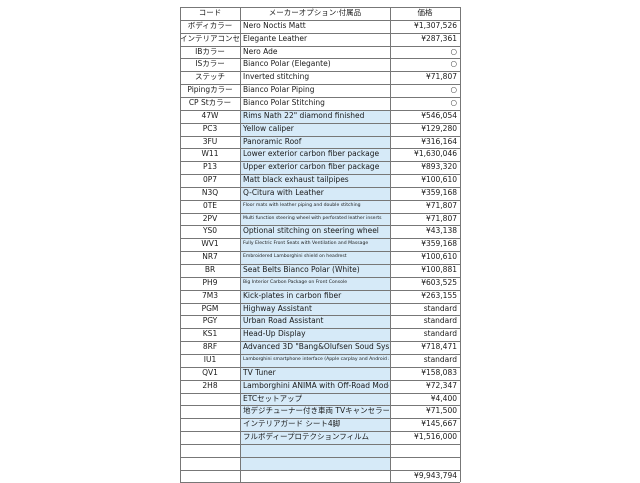 Image resolution: width=640 pixels, height=483 pixels. I want to click on option-cell: Elegante Leather, so click(275, 38).